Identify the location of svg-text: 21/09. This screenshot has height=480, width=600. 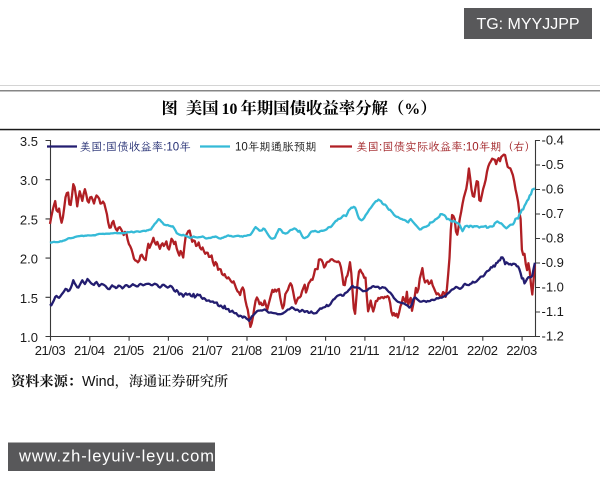
(286, 350).